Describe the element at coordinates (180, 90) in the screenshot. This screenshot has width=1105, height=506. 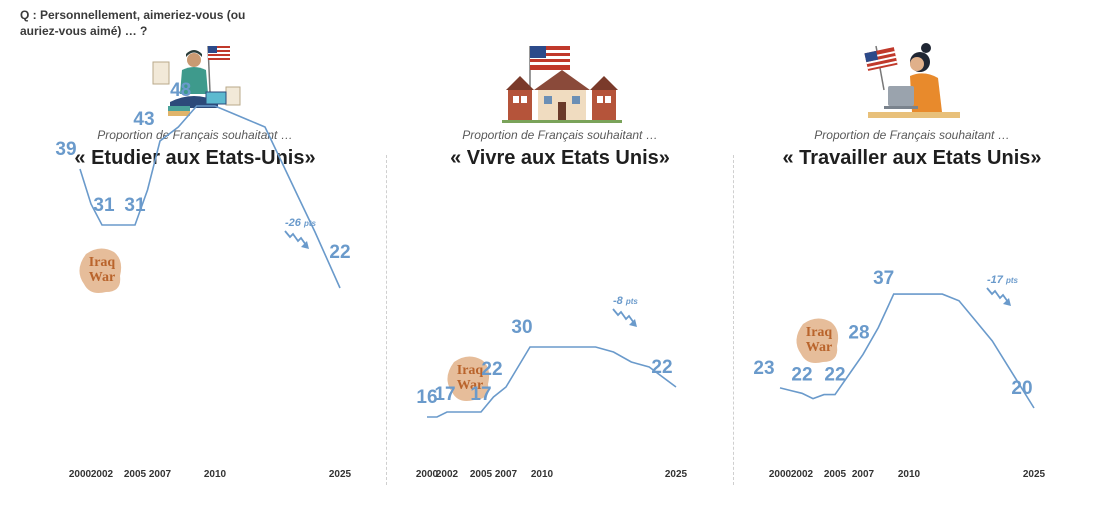
I see `data-label: 48` at that location.